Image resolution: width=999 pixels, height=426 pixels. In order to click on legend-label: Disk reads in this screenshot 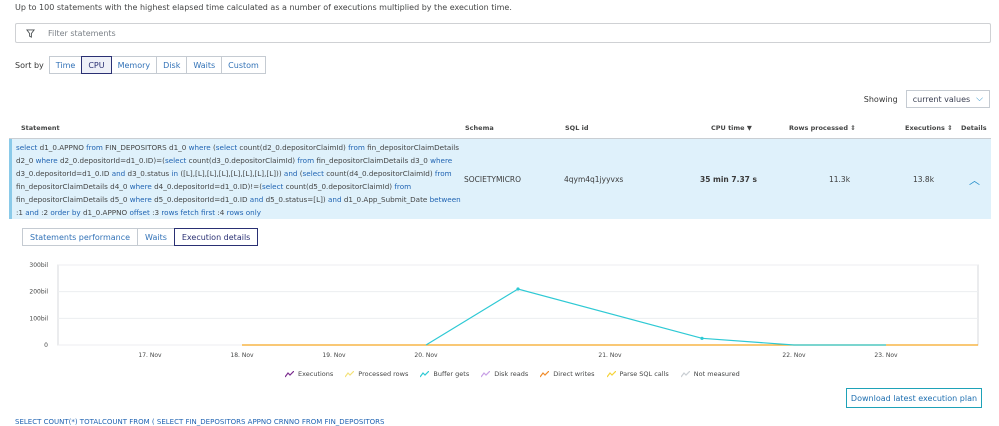, I will do `click(511, 374)`.